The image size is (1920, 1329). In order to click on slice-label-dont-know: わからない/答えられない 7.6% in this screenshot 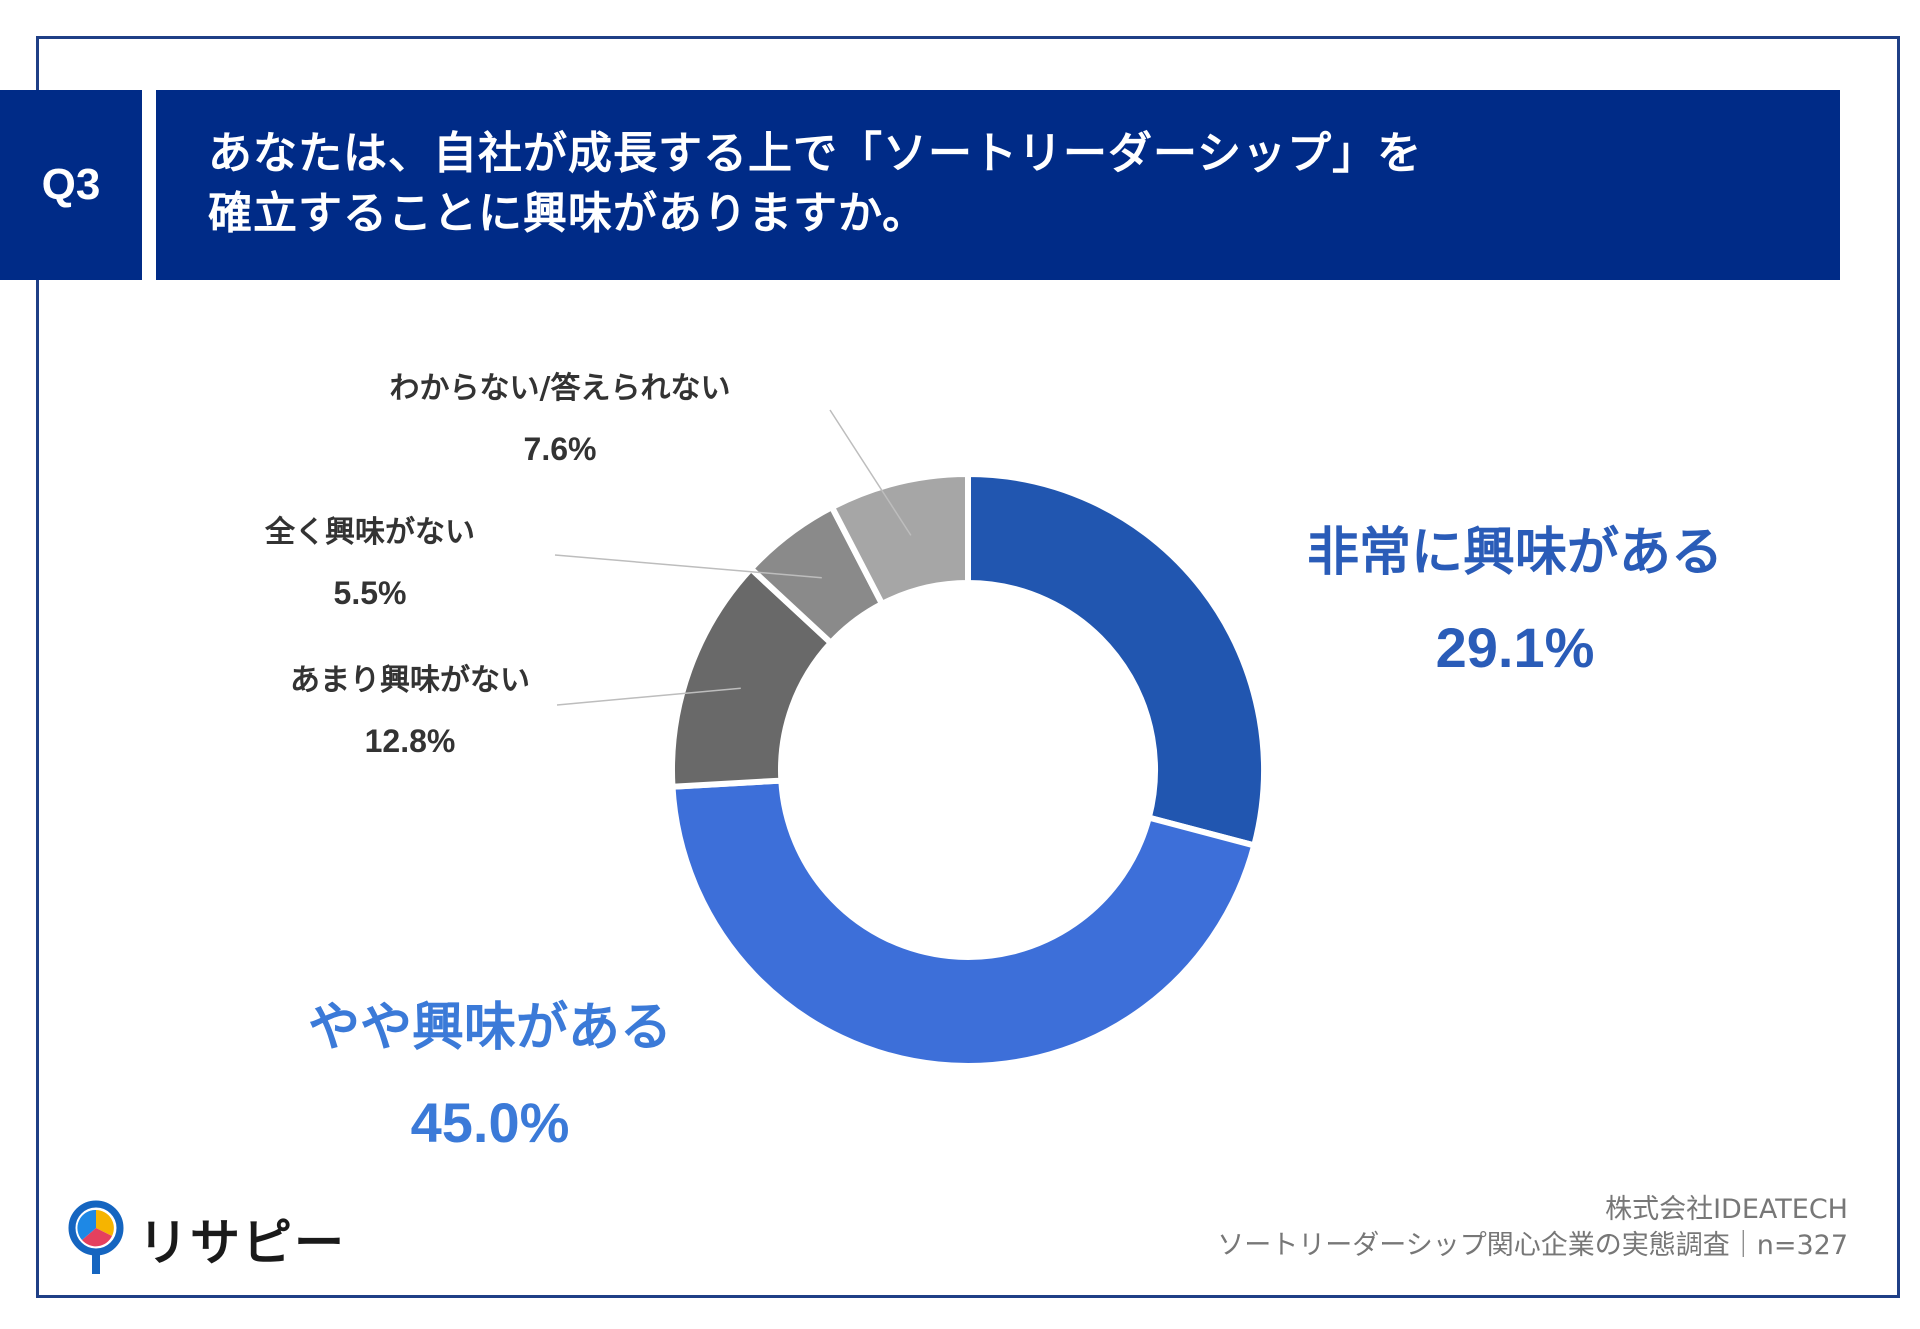, I will do `click(560, 415)`.